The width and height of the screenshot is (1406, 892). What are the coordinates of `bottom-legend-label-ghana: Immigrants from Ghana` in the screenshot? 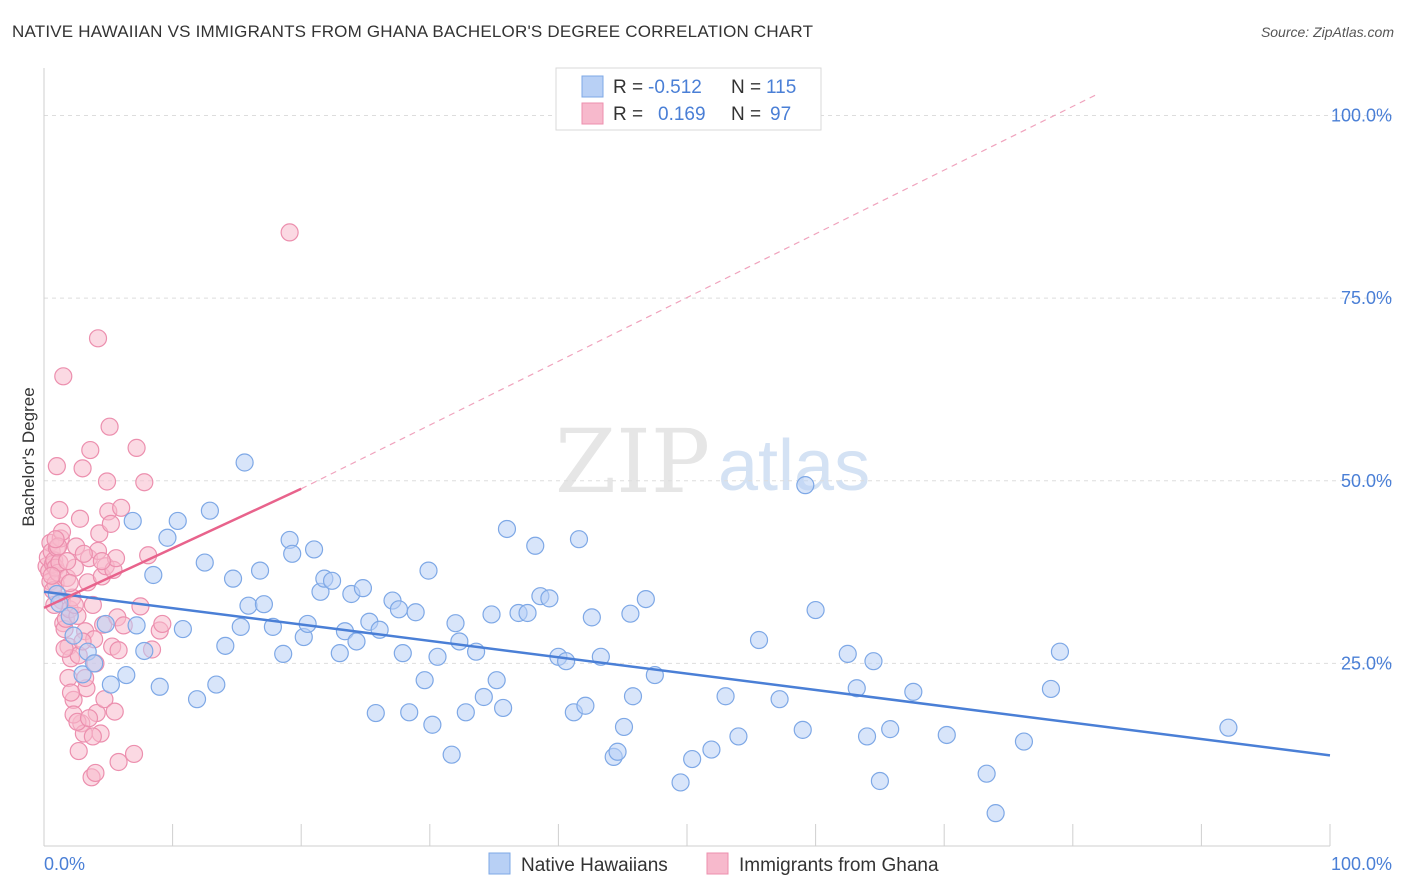 It's located at (839, 865).